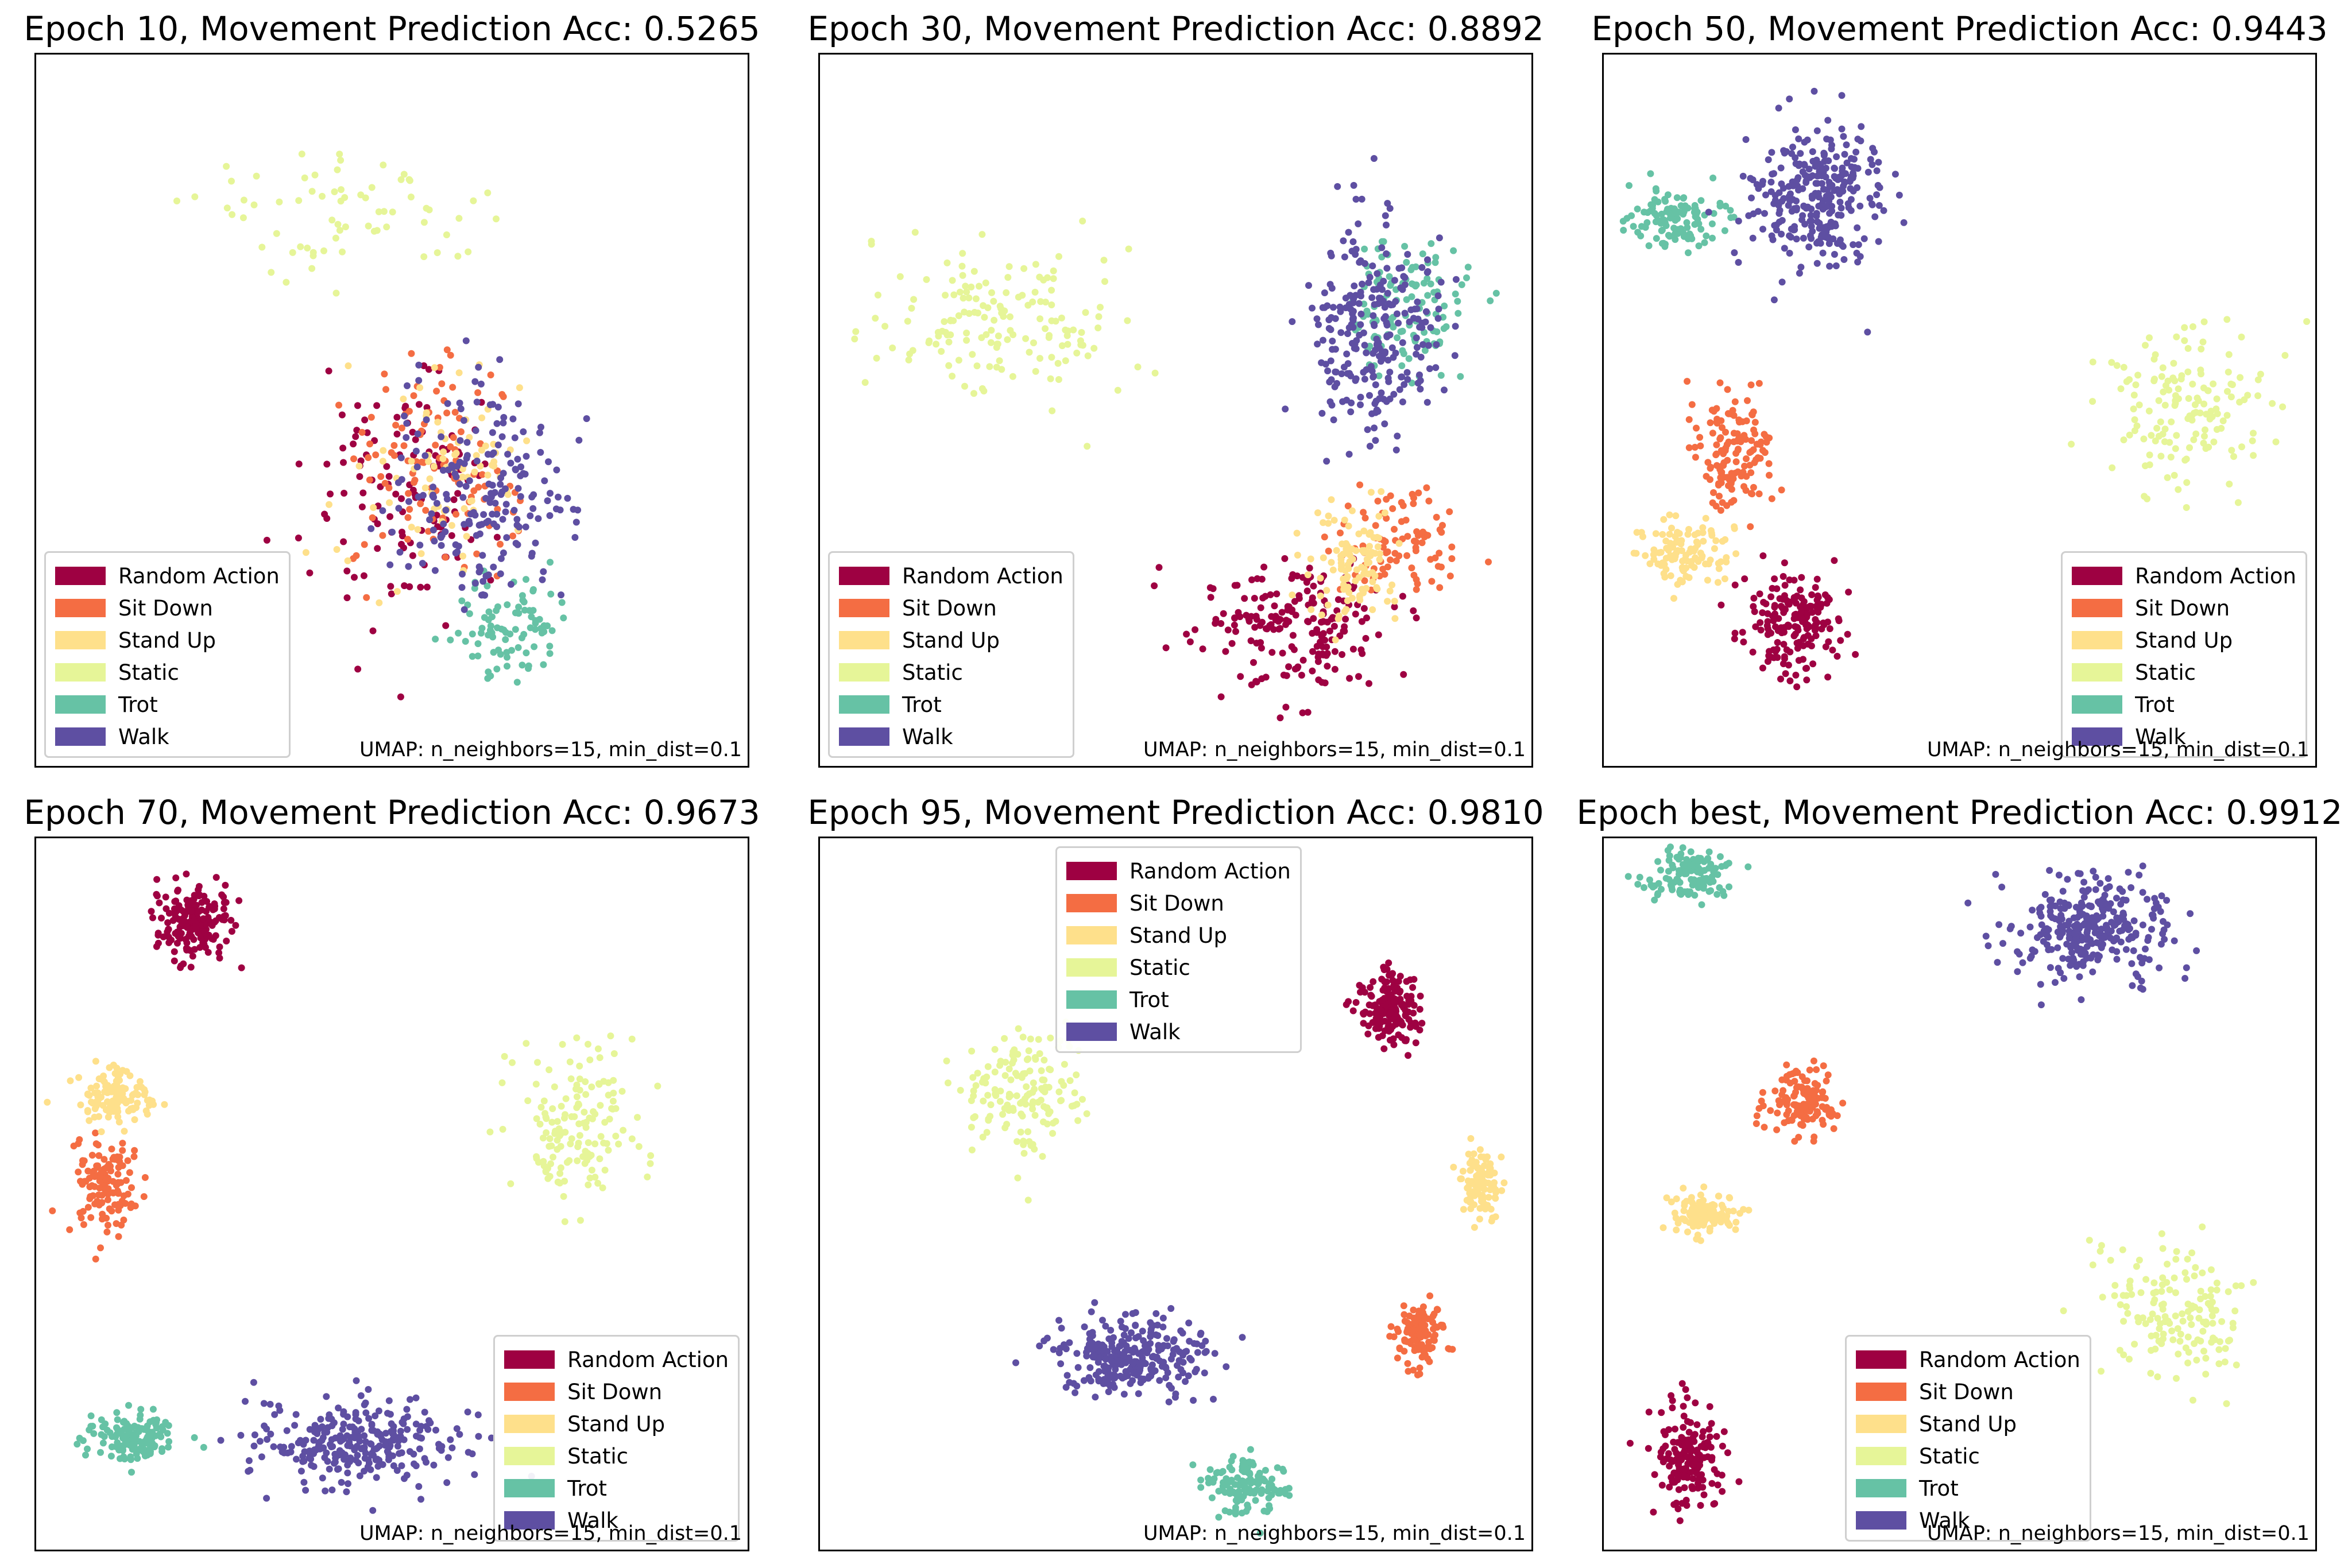 Image resolution: width=2352 pixels, height=1568 pixels. I want to click on legend-label: Random Action, so click(1210, 871).